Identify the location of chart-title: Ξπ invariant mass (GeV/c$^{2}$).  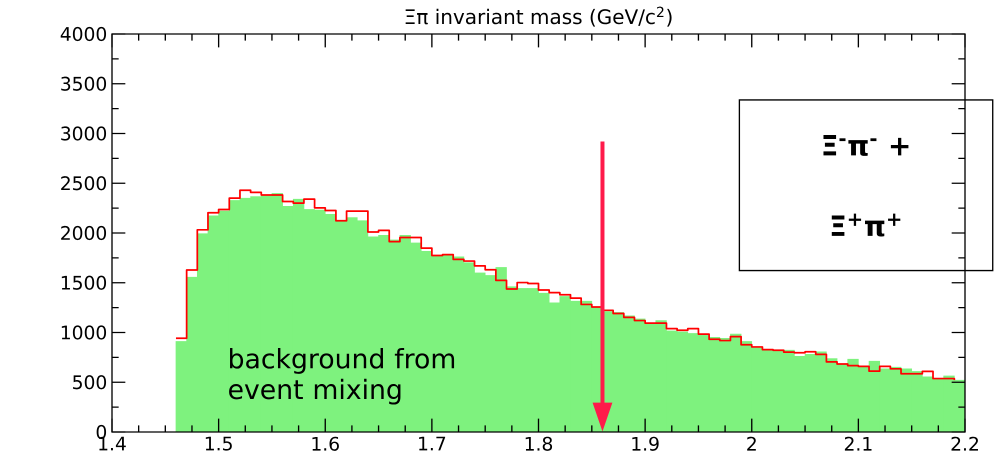
(539, 16).